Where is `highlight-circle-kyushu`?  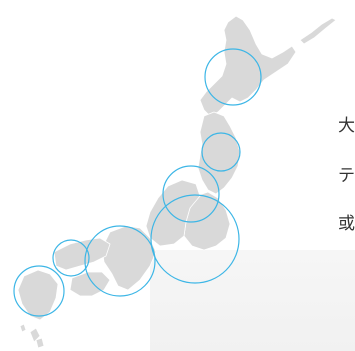 highlight-circle-kyushu is located at coordinates (39, 291).